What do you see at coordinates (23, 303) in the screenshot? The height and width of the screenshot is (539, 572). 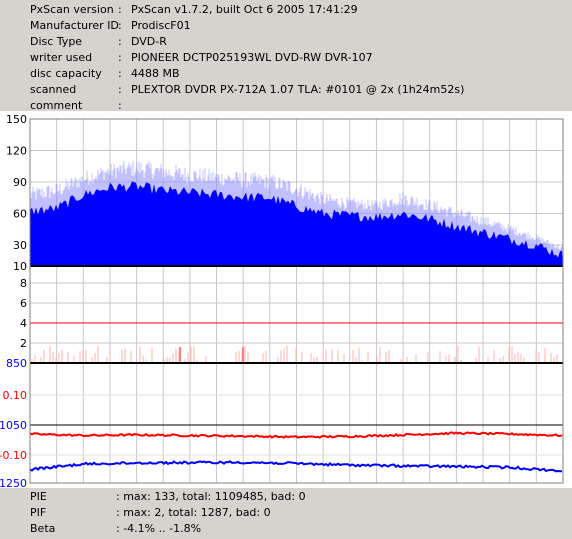 I see `pif-y-tick-label: 6` at bounding box center [23, 303].